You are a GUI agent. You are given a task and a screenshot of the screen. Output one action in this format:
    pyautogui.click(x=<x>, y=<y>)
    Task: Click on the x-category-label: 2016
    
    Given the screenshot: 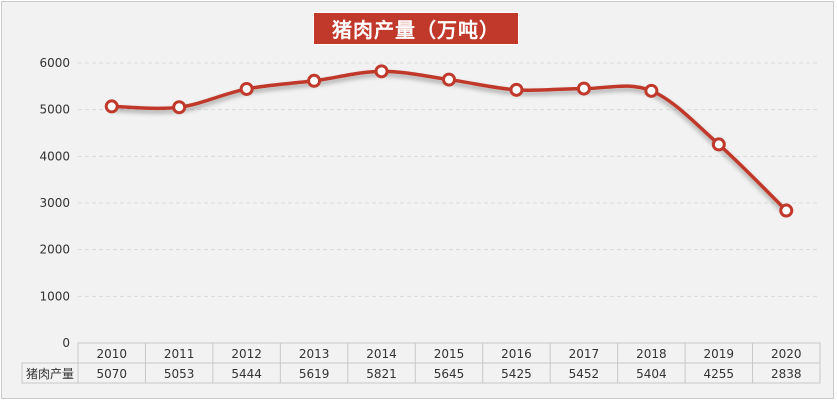 What is the action you would take?
    pyautogui.click(x=516, y=354)
    